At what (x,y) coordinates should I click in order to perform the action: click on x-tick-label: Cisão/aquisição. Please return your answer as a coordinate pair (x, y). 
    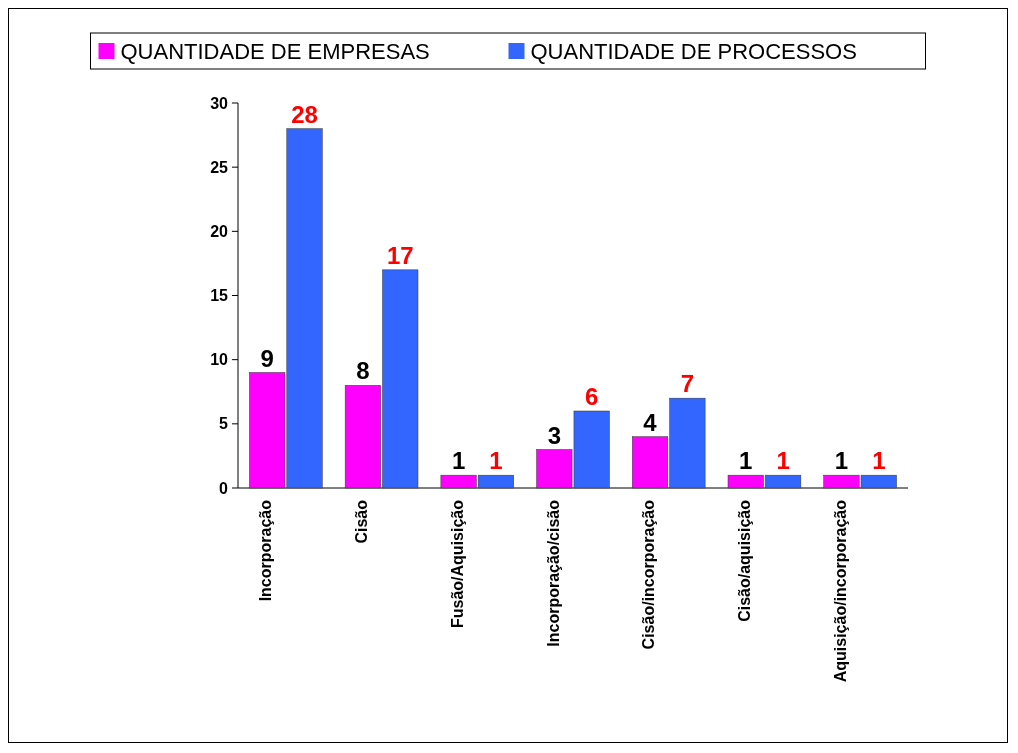
    Looking at the image, I should click on (745, 560).